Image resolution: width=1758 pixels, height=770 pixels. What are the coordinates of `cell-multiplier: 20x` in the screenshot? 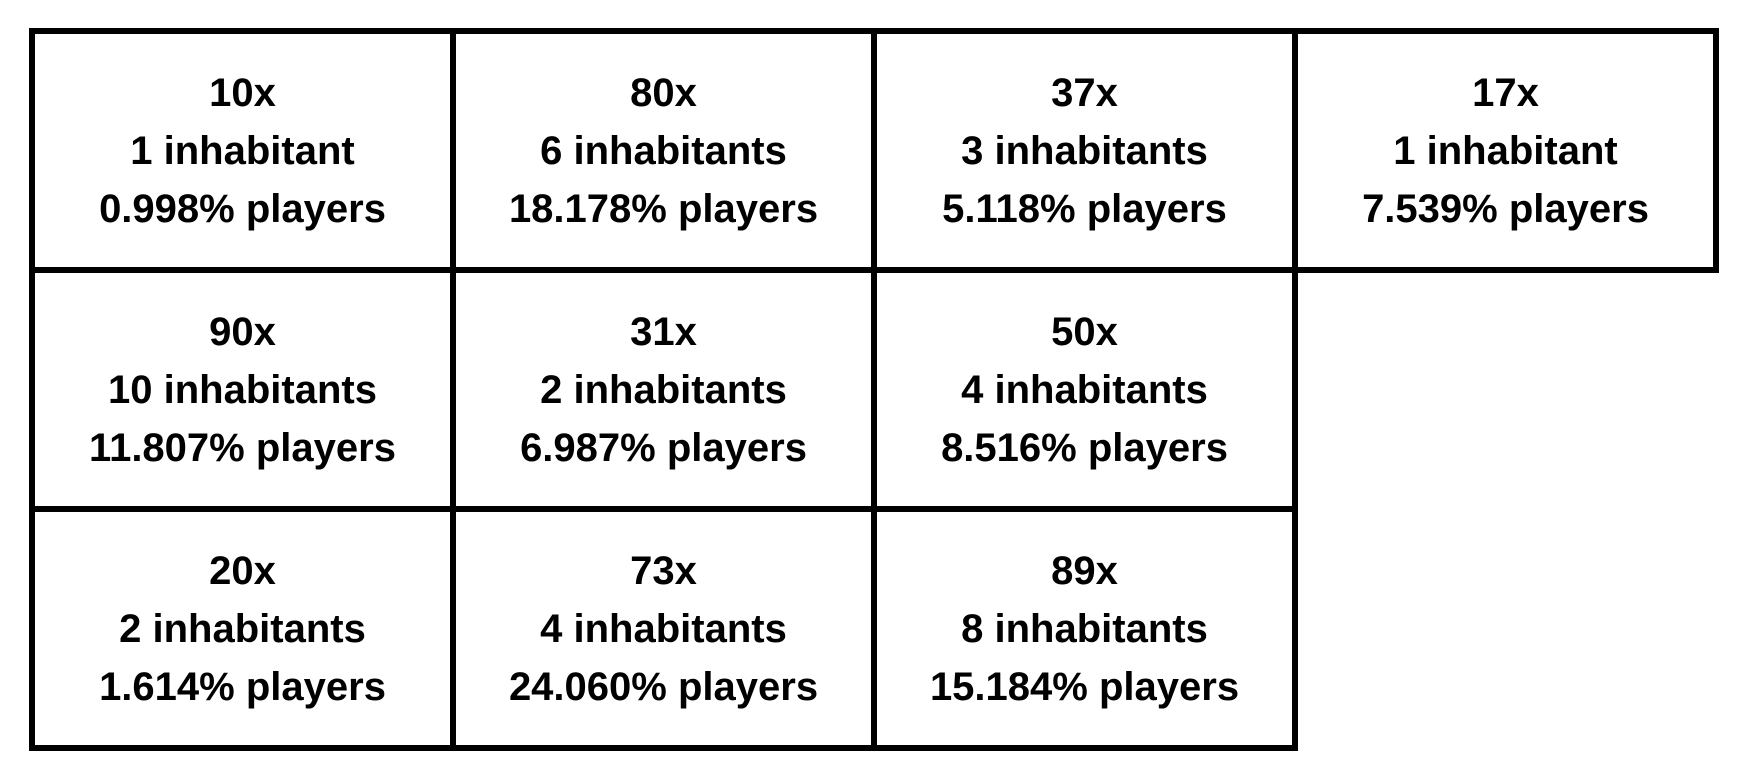 It's located at (242, 570).